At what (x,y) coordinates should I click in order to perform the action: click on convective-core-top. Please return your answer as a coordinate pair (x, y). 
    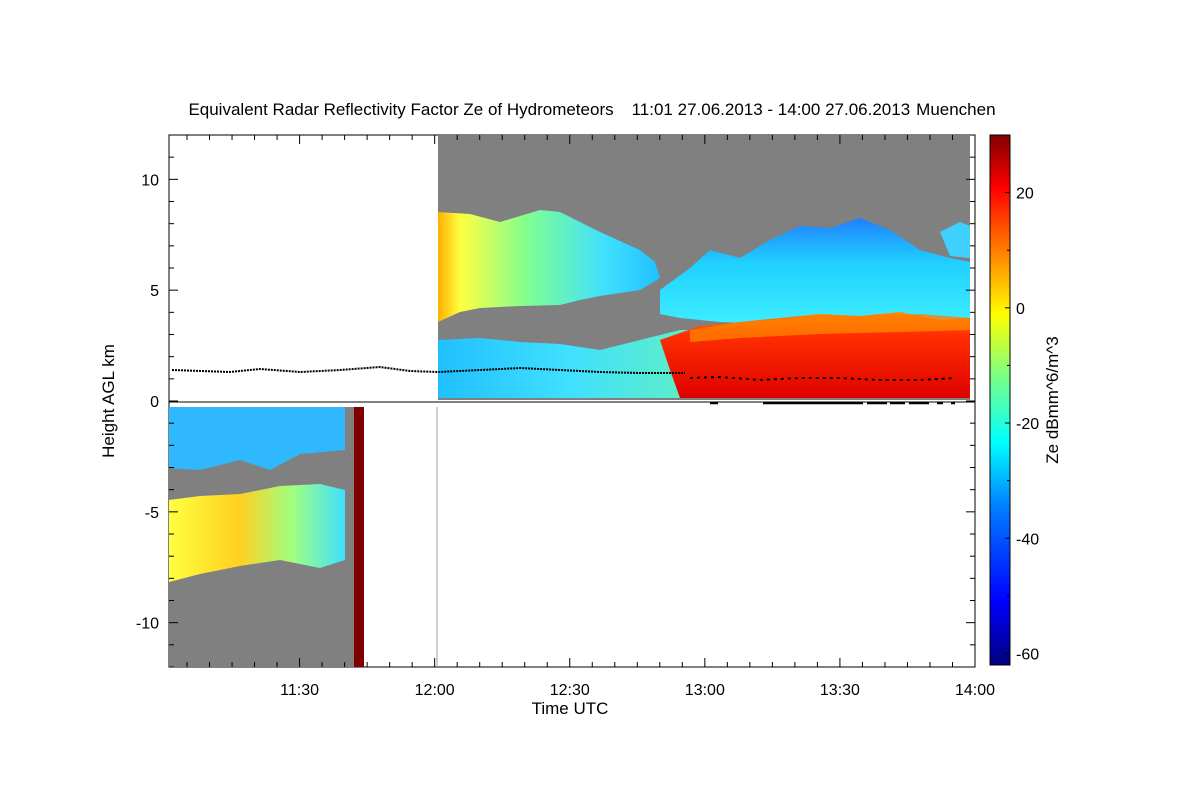
    Looking at the image, I should click on (830, 328).